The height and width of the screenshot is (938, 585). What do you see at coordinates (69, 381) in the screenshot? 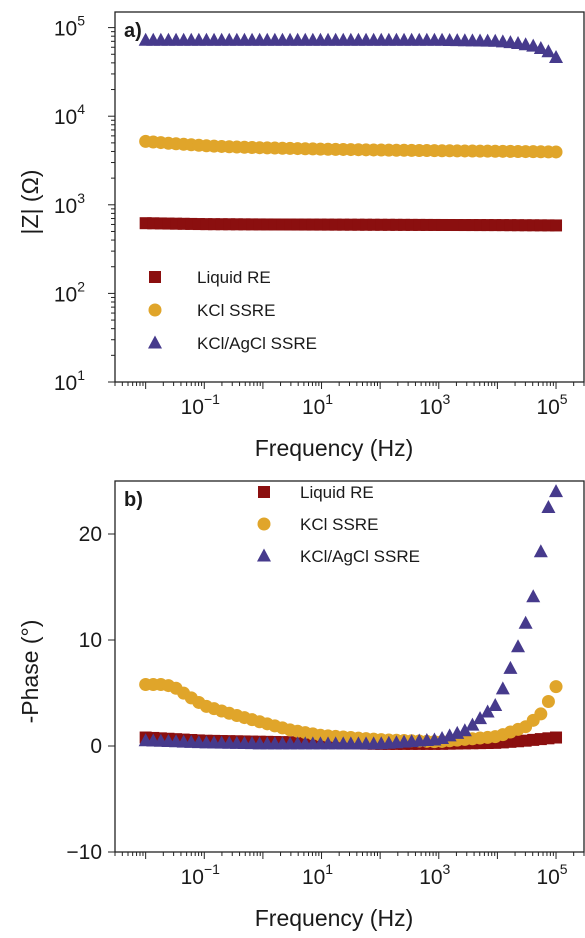
I see `y-tick-label: 10¹` at bounding box center [69, 381].